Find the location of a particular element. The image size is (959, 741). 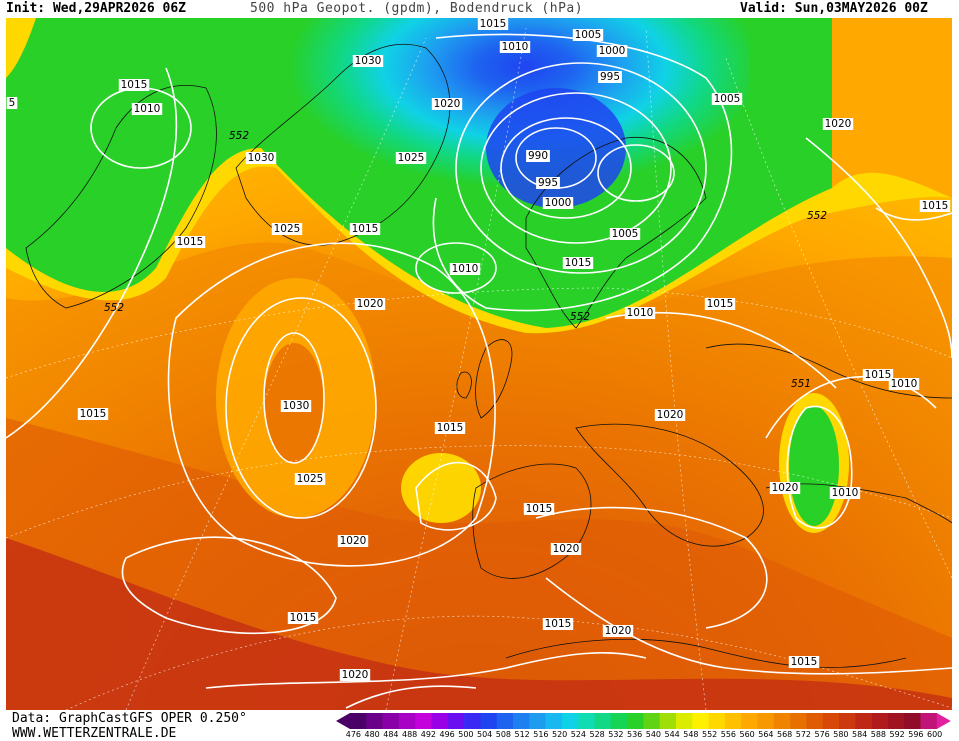

isobar-label-text: 990 is located at coordinates (538, 156).